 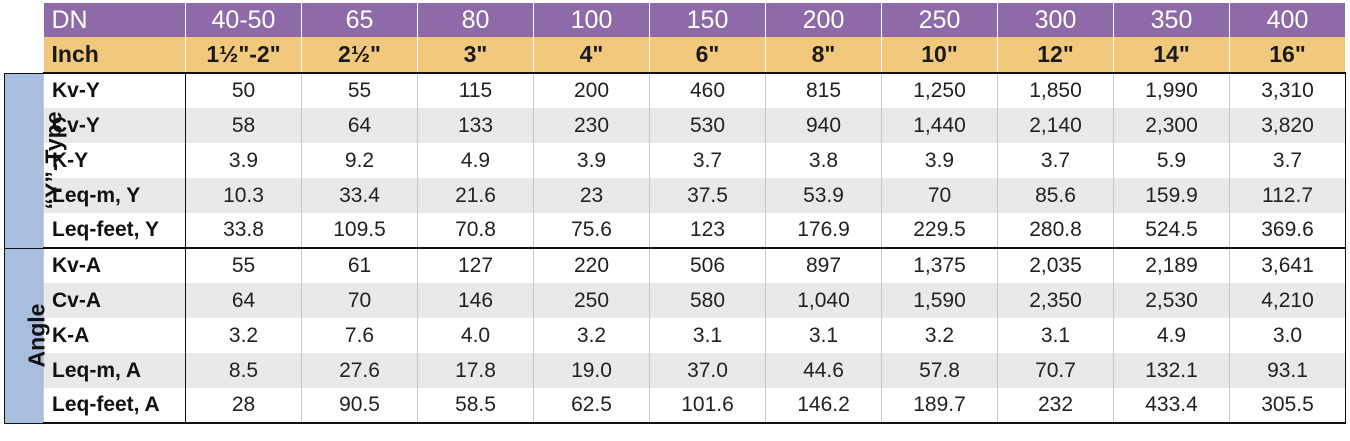 I want to click on value-cell: 109.5, so click(x=359, y=231).